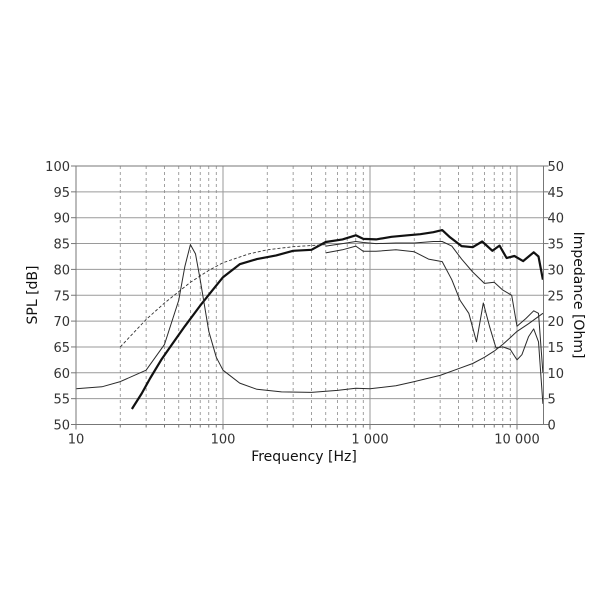  Describe the element at coordinates (578, 295) in the screenshot. I see `y-axis-right-label: Impedance [Ohm]` at that location.